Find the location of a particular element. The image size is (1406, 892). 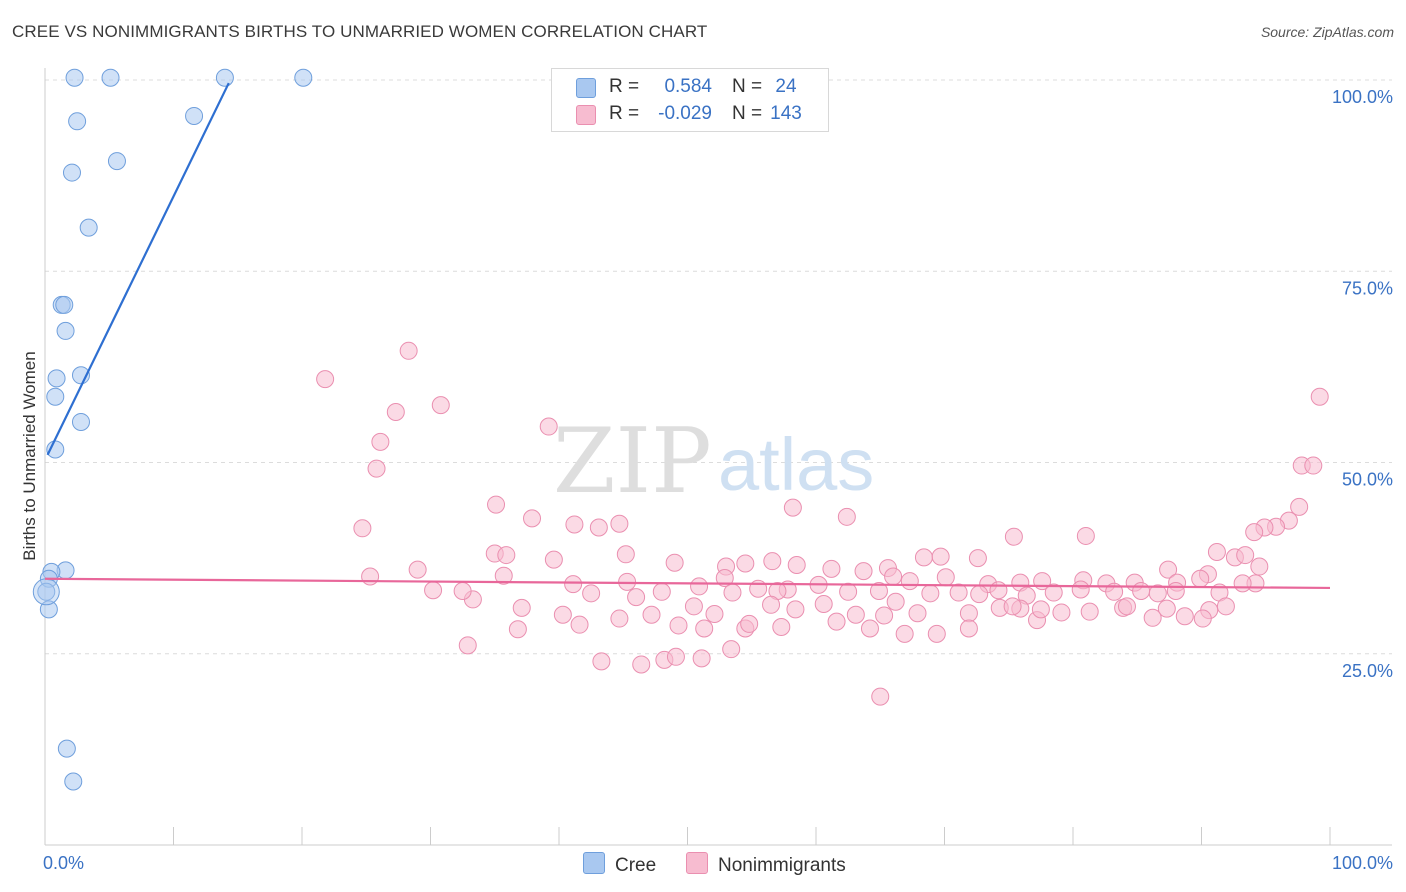

bottom-legend-cree: Cree is located at coordinates (619, 864).